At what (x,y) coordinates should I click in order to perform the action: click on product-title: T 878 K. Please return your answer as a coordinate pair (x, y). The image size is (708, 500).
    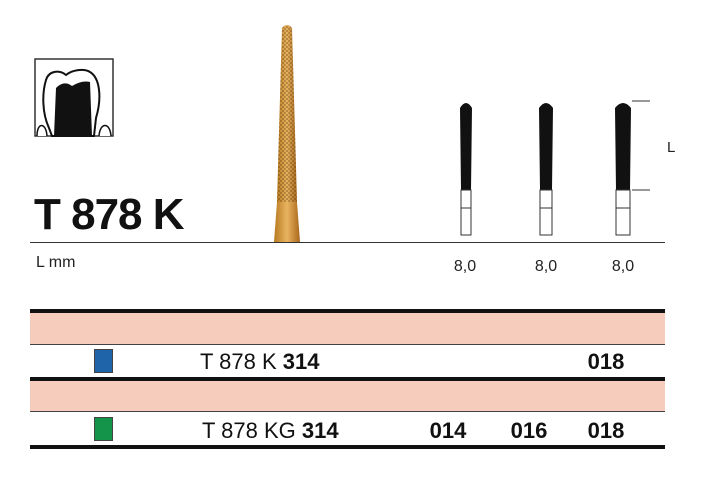
    Looking at the image, I should click on (109, 214).